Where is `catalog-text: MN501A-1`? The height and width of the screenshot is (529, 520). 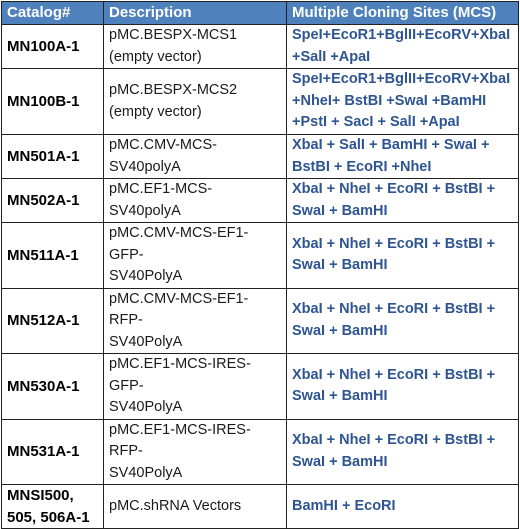
catalog-text: MN501A-1 is located at coordinates (43, 156).